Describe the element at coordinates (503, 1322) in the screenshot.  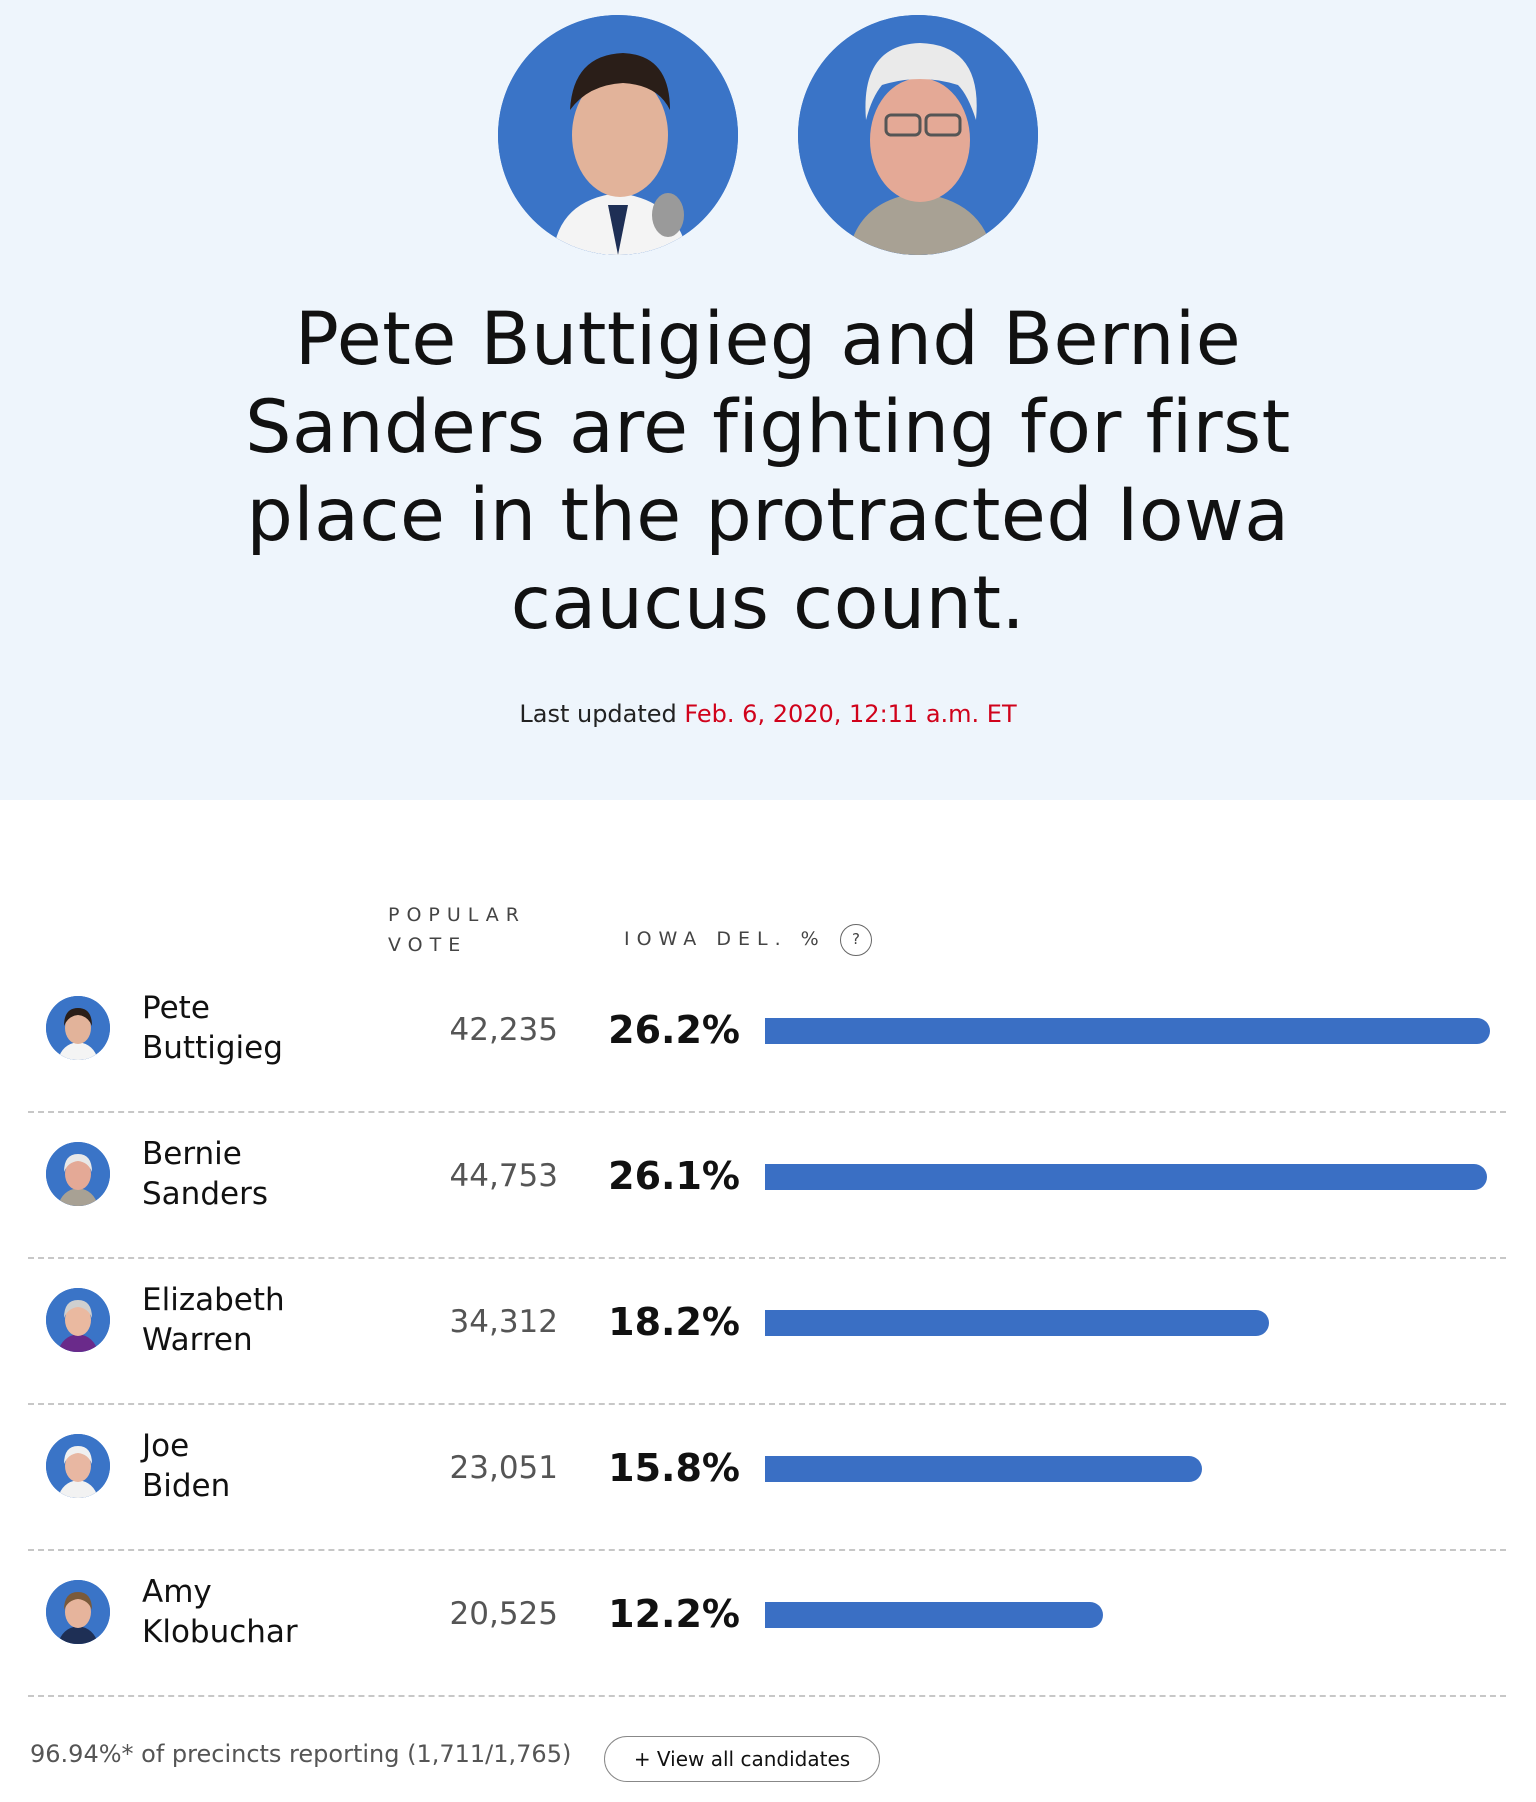
I see `popular-vote-value: 34,312` at that location.